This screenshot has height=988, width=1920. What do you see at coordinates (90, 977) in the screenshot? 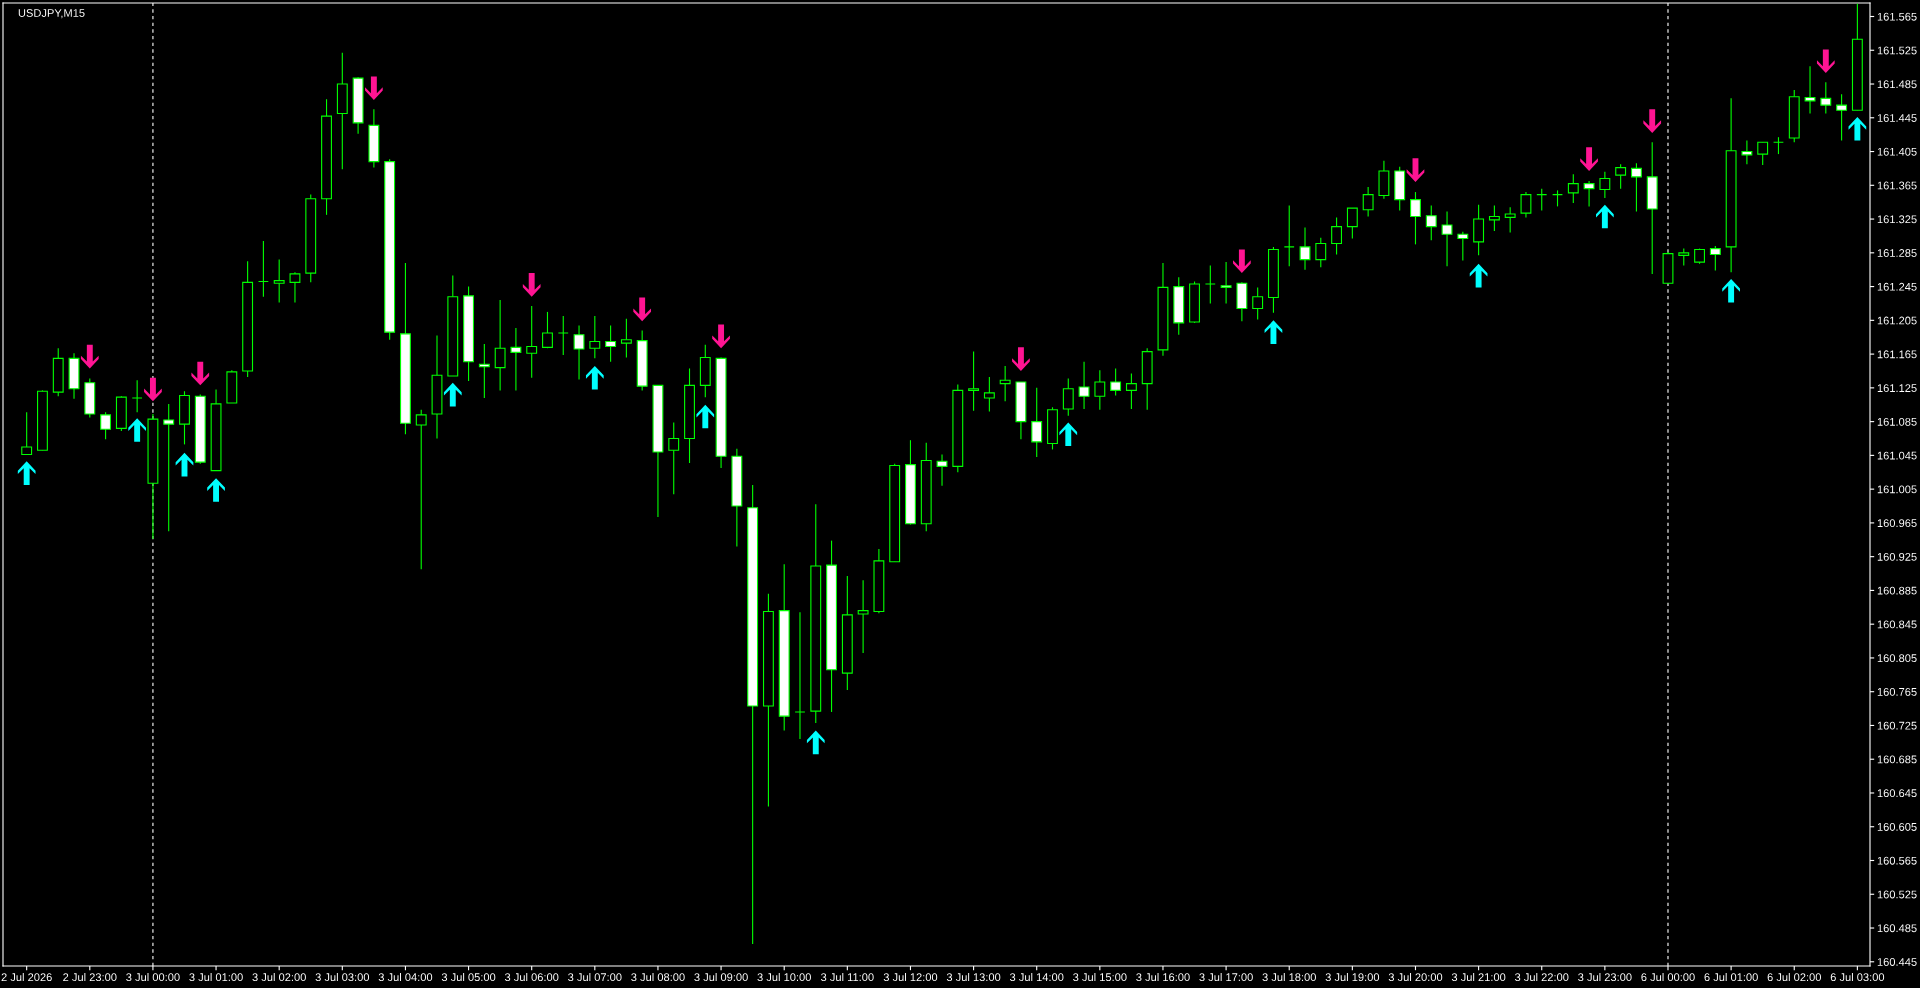
I see `x-tick-label: 2 Jul 23:00` at bounding box center [90, 977].